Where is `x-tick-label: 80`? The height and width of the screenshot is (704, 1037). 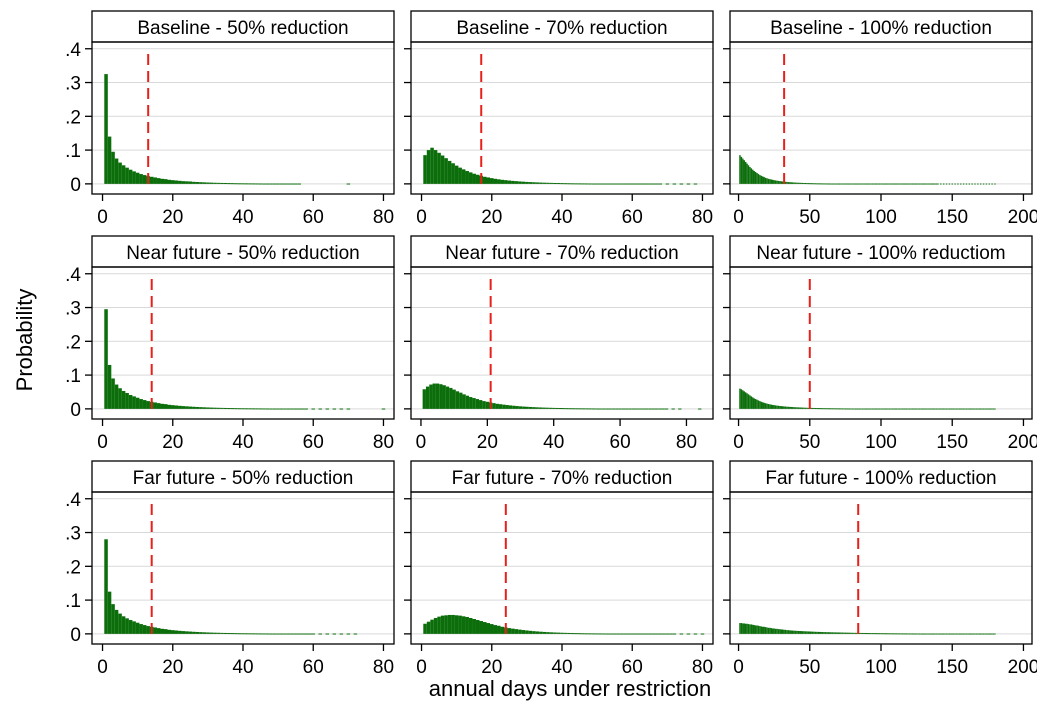
x-tick-label: 80 is located at coordinates (702, 667).